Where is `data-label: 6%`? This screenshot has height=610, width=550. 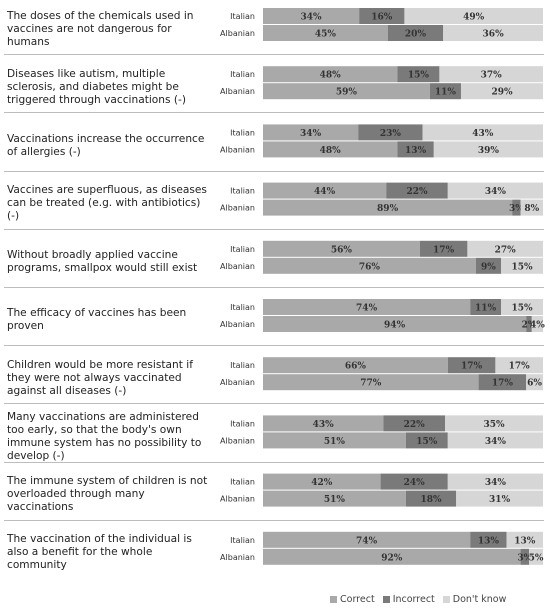 data-label: 6% is located at coordinates (534, 384).